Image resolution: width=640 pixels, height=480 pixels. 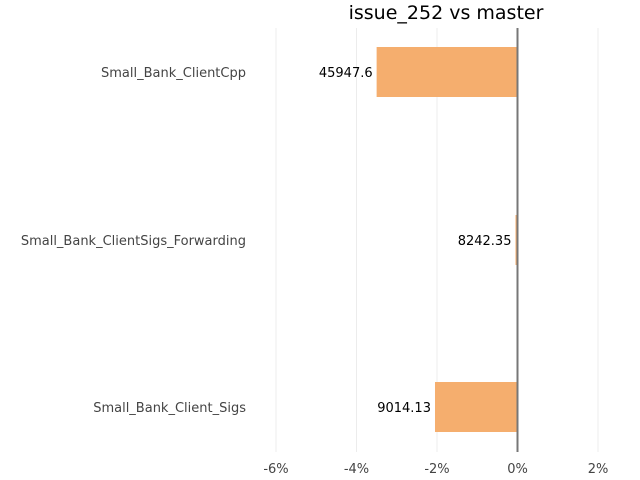 What do you see at coordinates (346, 73) in the screenshot?
I see `data-label: 45947.6` at bounding box center [346, 73].